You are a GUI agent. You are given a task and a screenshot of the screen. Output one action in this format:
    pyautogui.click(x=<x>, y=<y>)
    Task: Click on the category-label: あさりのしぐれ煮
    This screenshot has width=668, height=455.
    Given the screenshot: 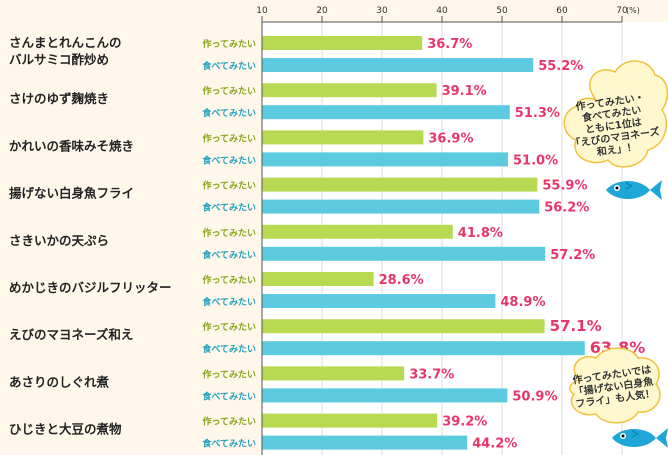 What is the action you would take?
    pyautogui.click(x=59, y=381)
    